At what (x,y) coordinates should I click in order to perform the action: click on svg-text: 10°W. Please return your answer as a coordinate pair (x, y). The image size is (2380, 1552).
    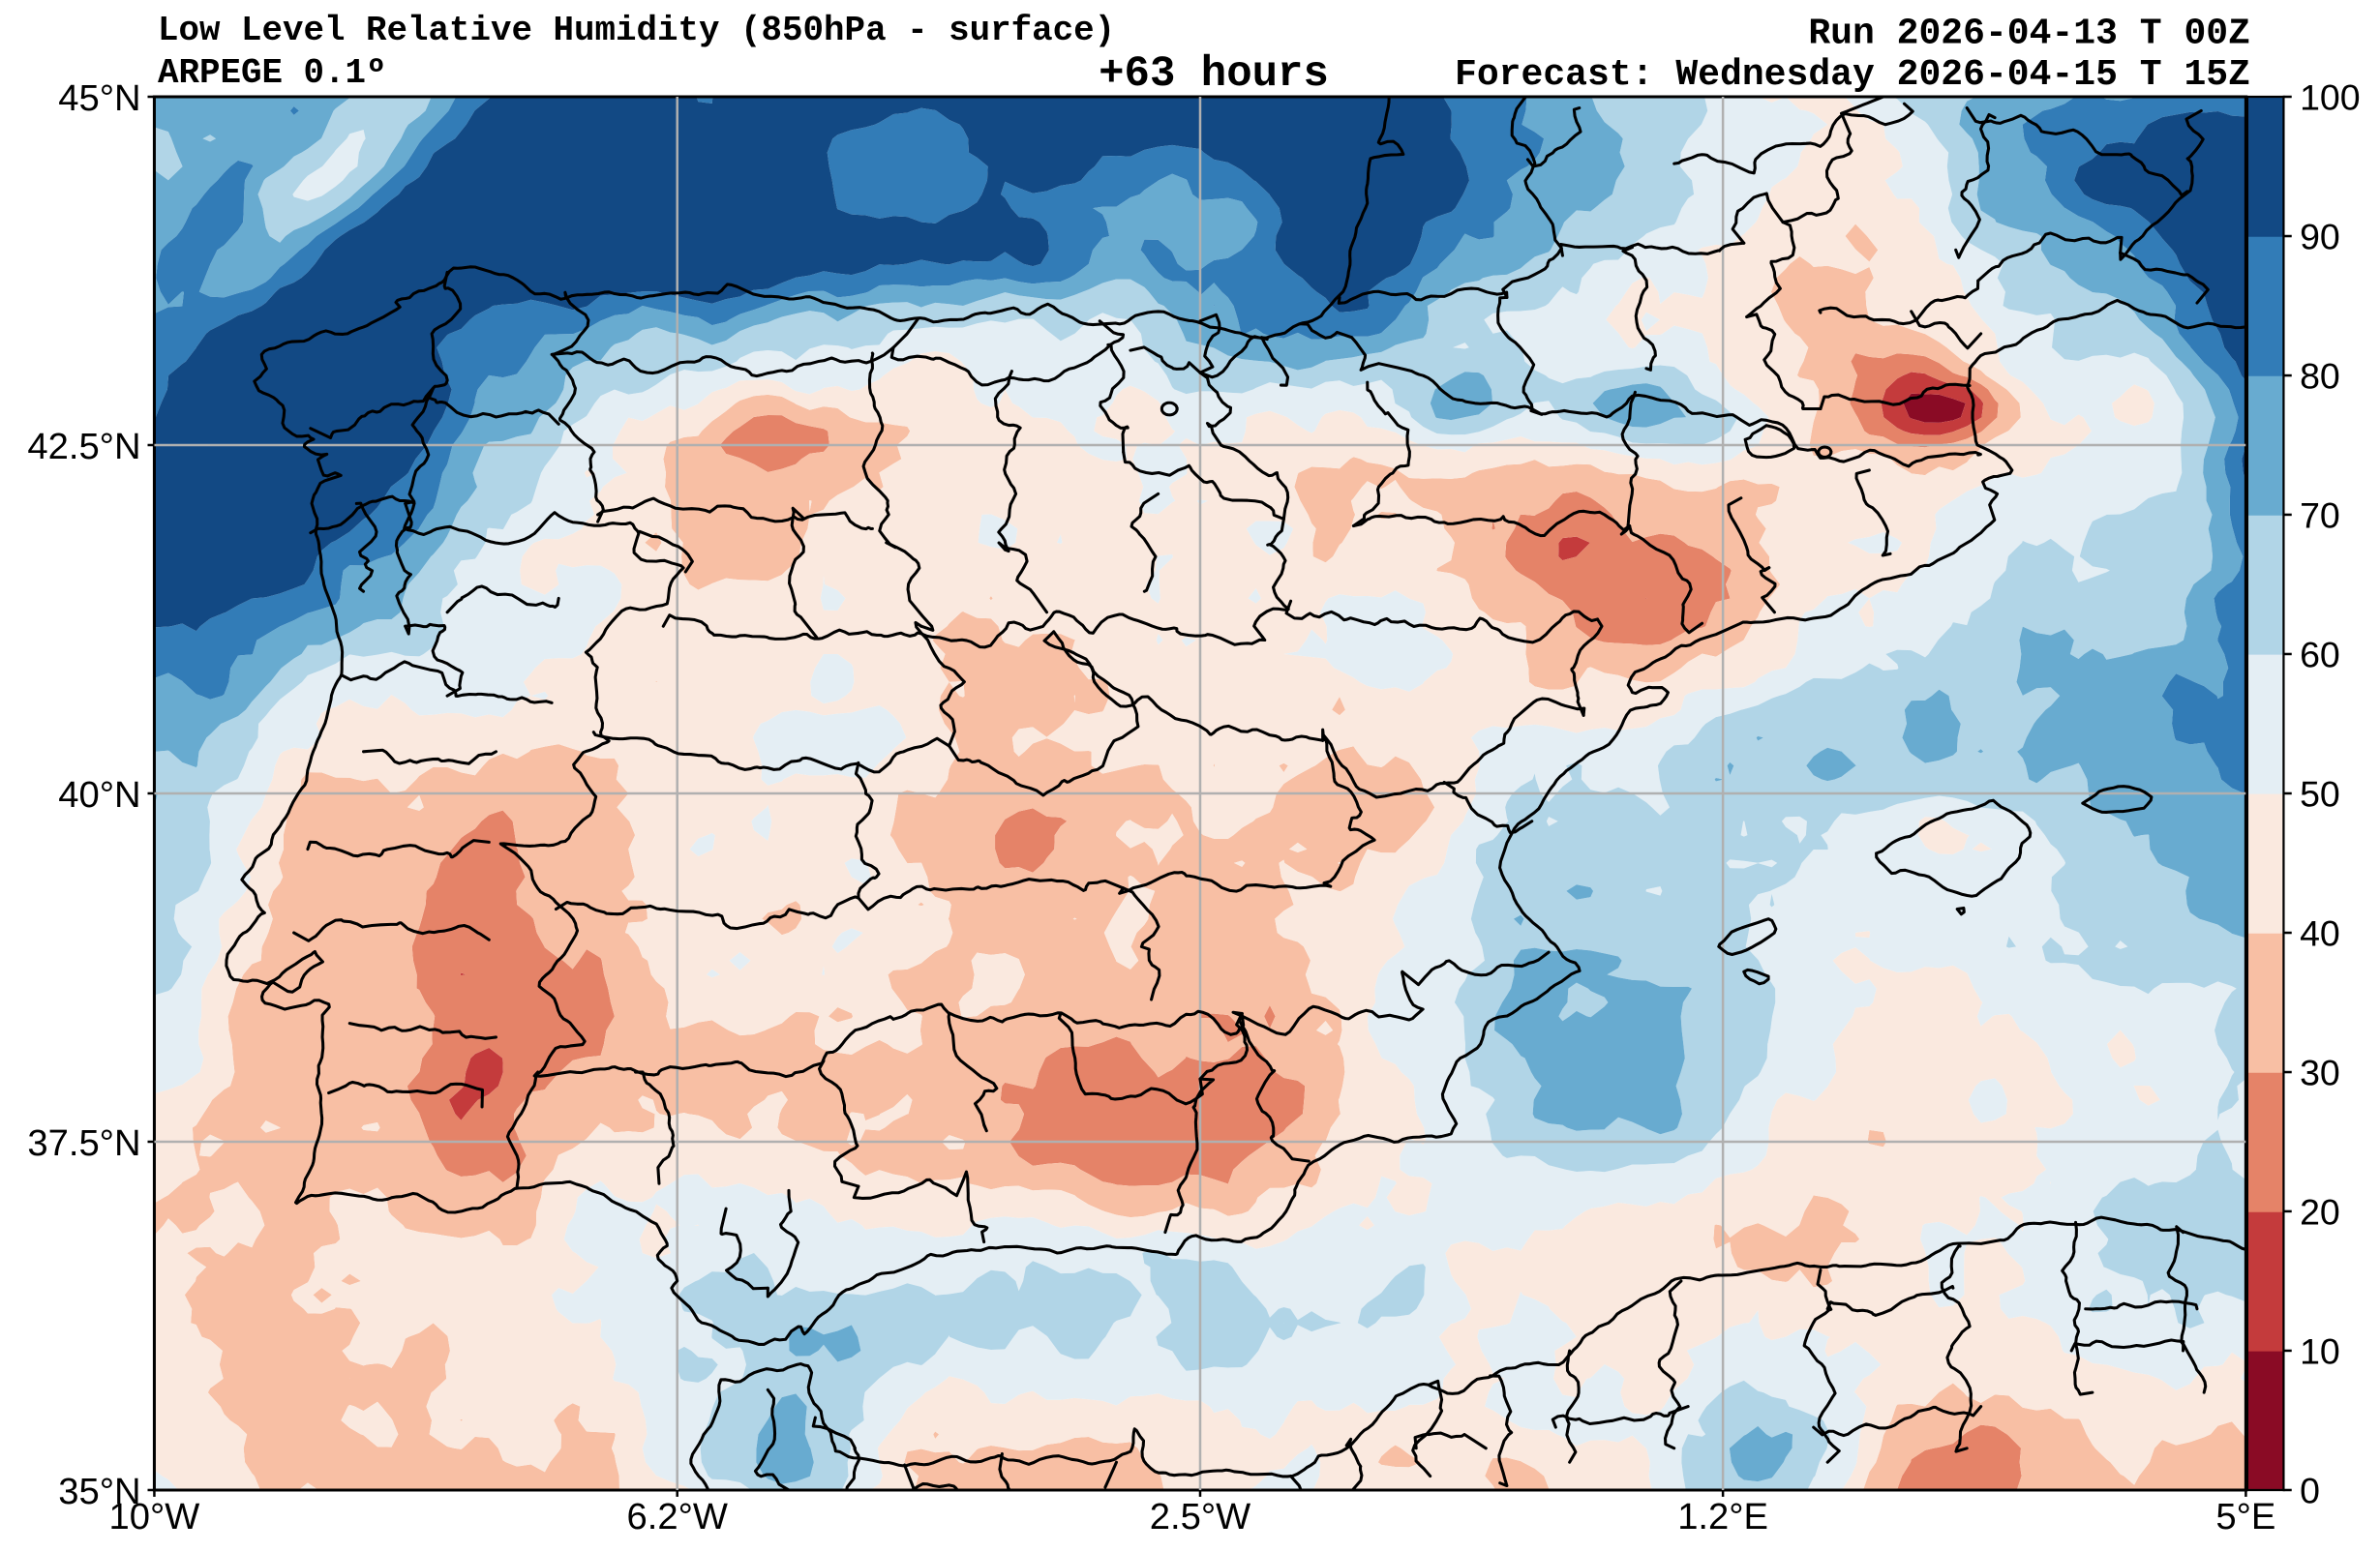
    Looking at the image, I should click on (155, 1516).